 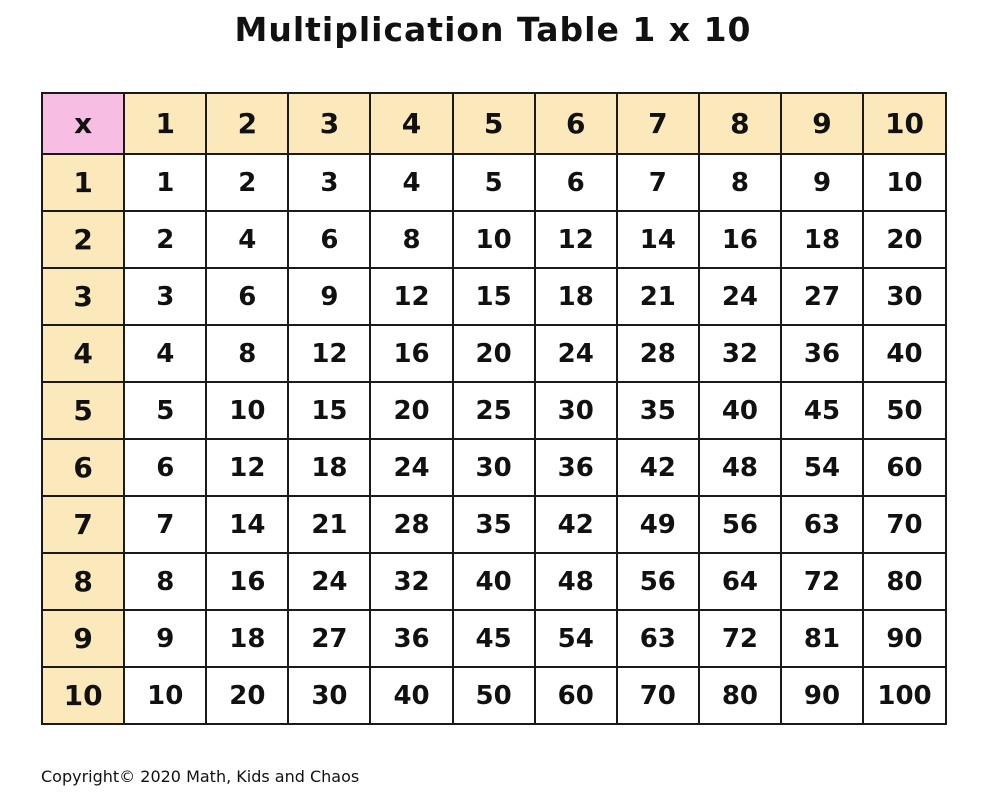 What do you see at coordinates (329, 123) in the screenshot?
I see `column-header: 3` at bounding box center [329, 123].